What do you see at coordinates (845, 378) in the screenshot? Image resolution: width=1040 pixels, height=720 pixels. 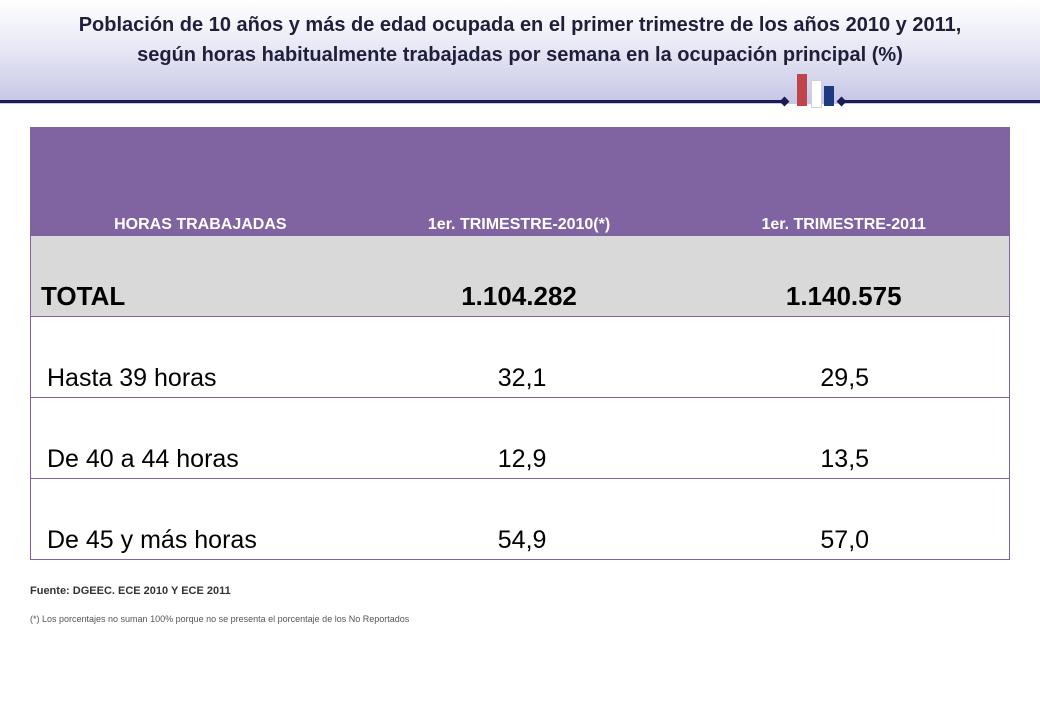 I see `row-value-2011: 29,5` at bounding box center [845, 378].